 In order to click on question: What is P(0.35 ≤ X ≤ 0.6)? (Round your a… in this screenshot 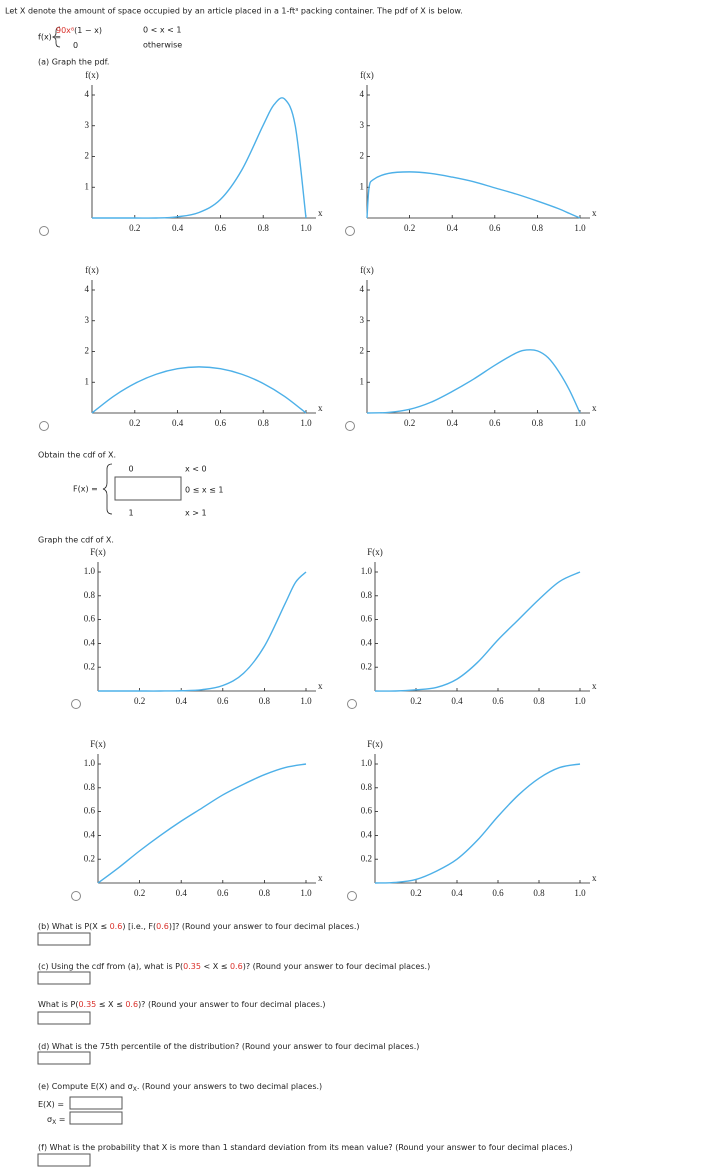, I will do `click(182, 1004)`.